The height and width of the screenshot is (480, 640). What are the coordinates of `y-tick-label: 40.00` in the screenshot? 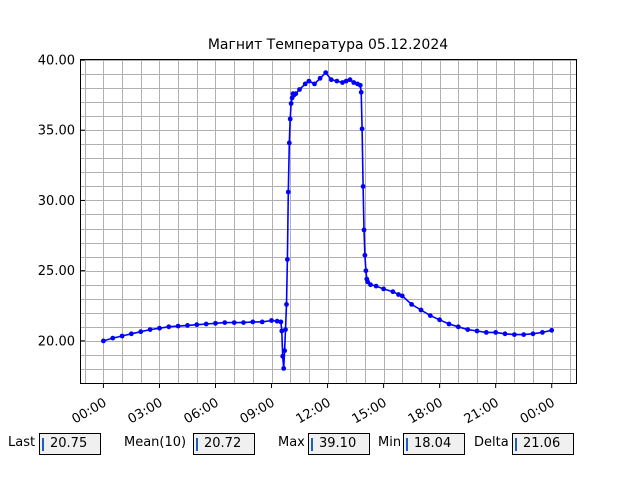 It's located at (56, 61).